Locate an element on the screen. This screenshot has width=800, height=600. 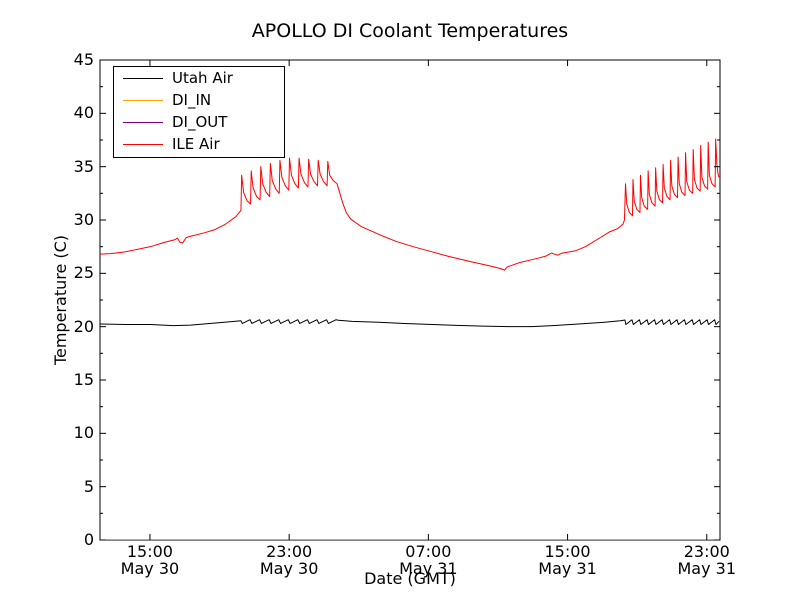
y-tick-label: 45 is located at coordinates (83, 59).